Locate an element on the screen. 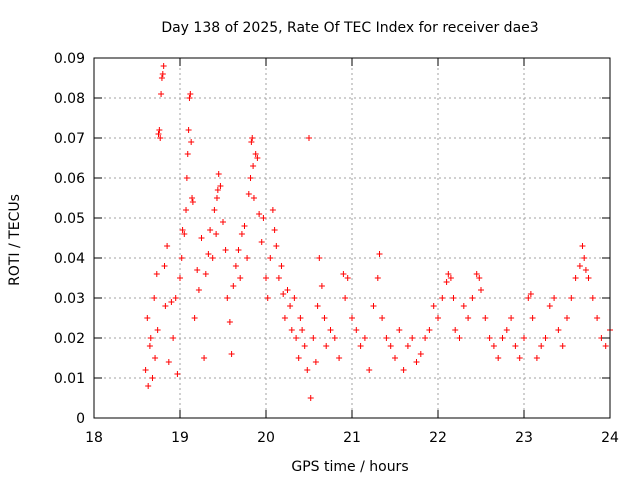  y-axis-title: ROTI / TECUs is located at coordinates (15, 240).